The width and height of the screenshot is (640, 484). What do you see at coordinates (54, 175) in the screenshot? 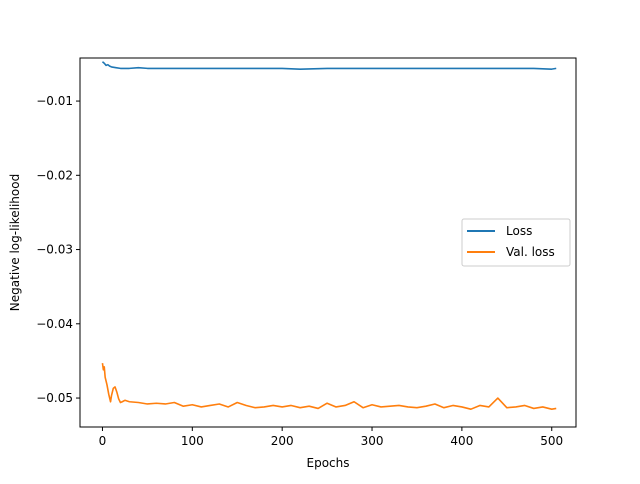
I see `y-tick-label: −0.02` at bounding box center [54, 175].